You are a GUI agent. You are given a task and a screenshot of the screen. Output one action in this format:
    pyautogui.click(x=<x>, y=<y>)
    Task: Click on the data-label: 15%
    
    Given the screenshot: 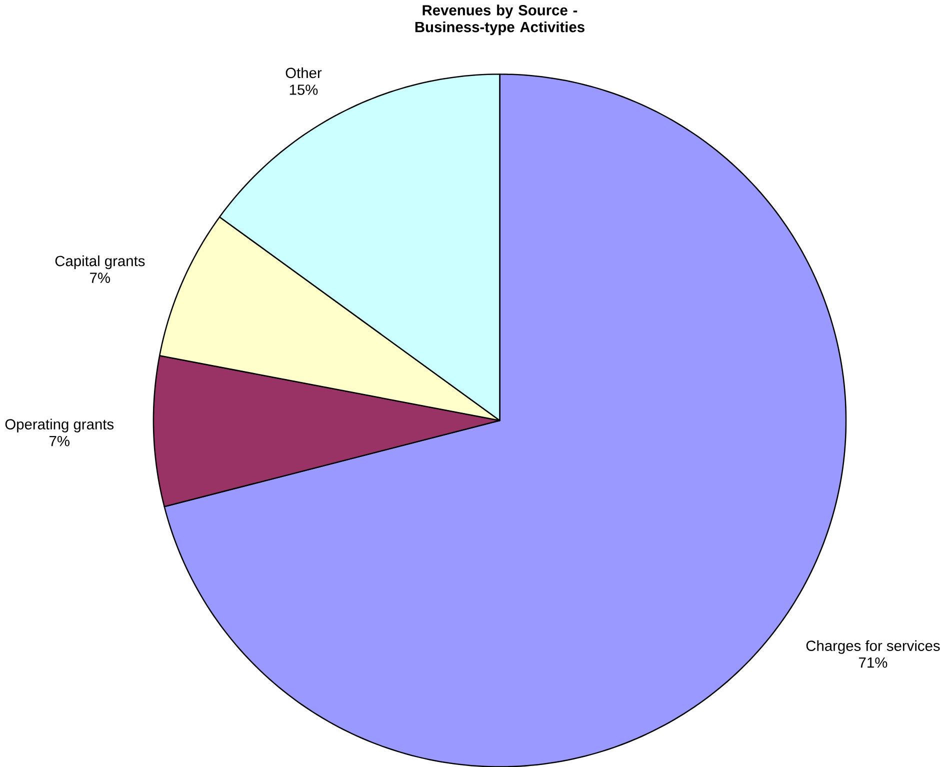 What is the action you would take?
    pyautogui.click(x=304, y=89)
    